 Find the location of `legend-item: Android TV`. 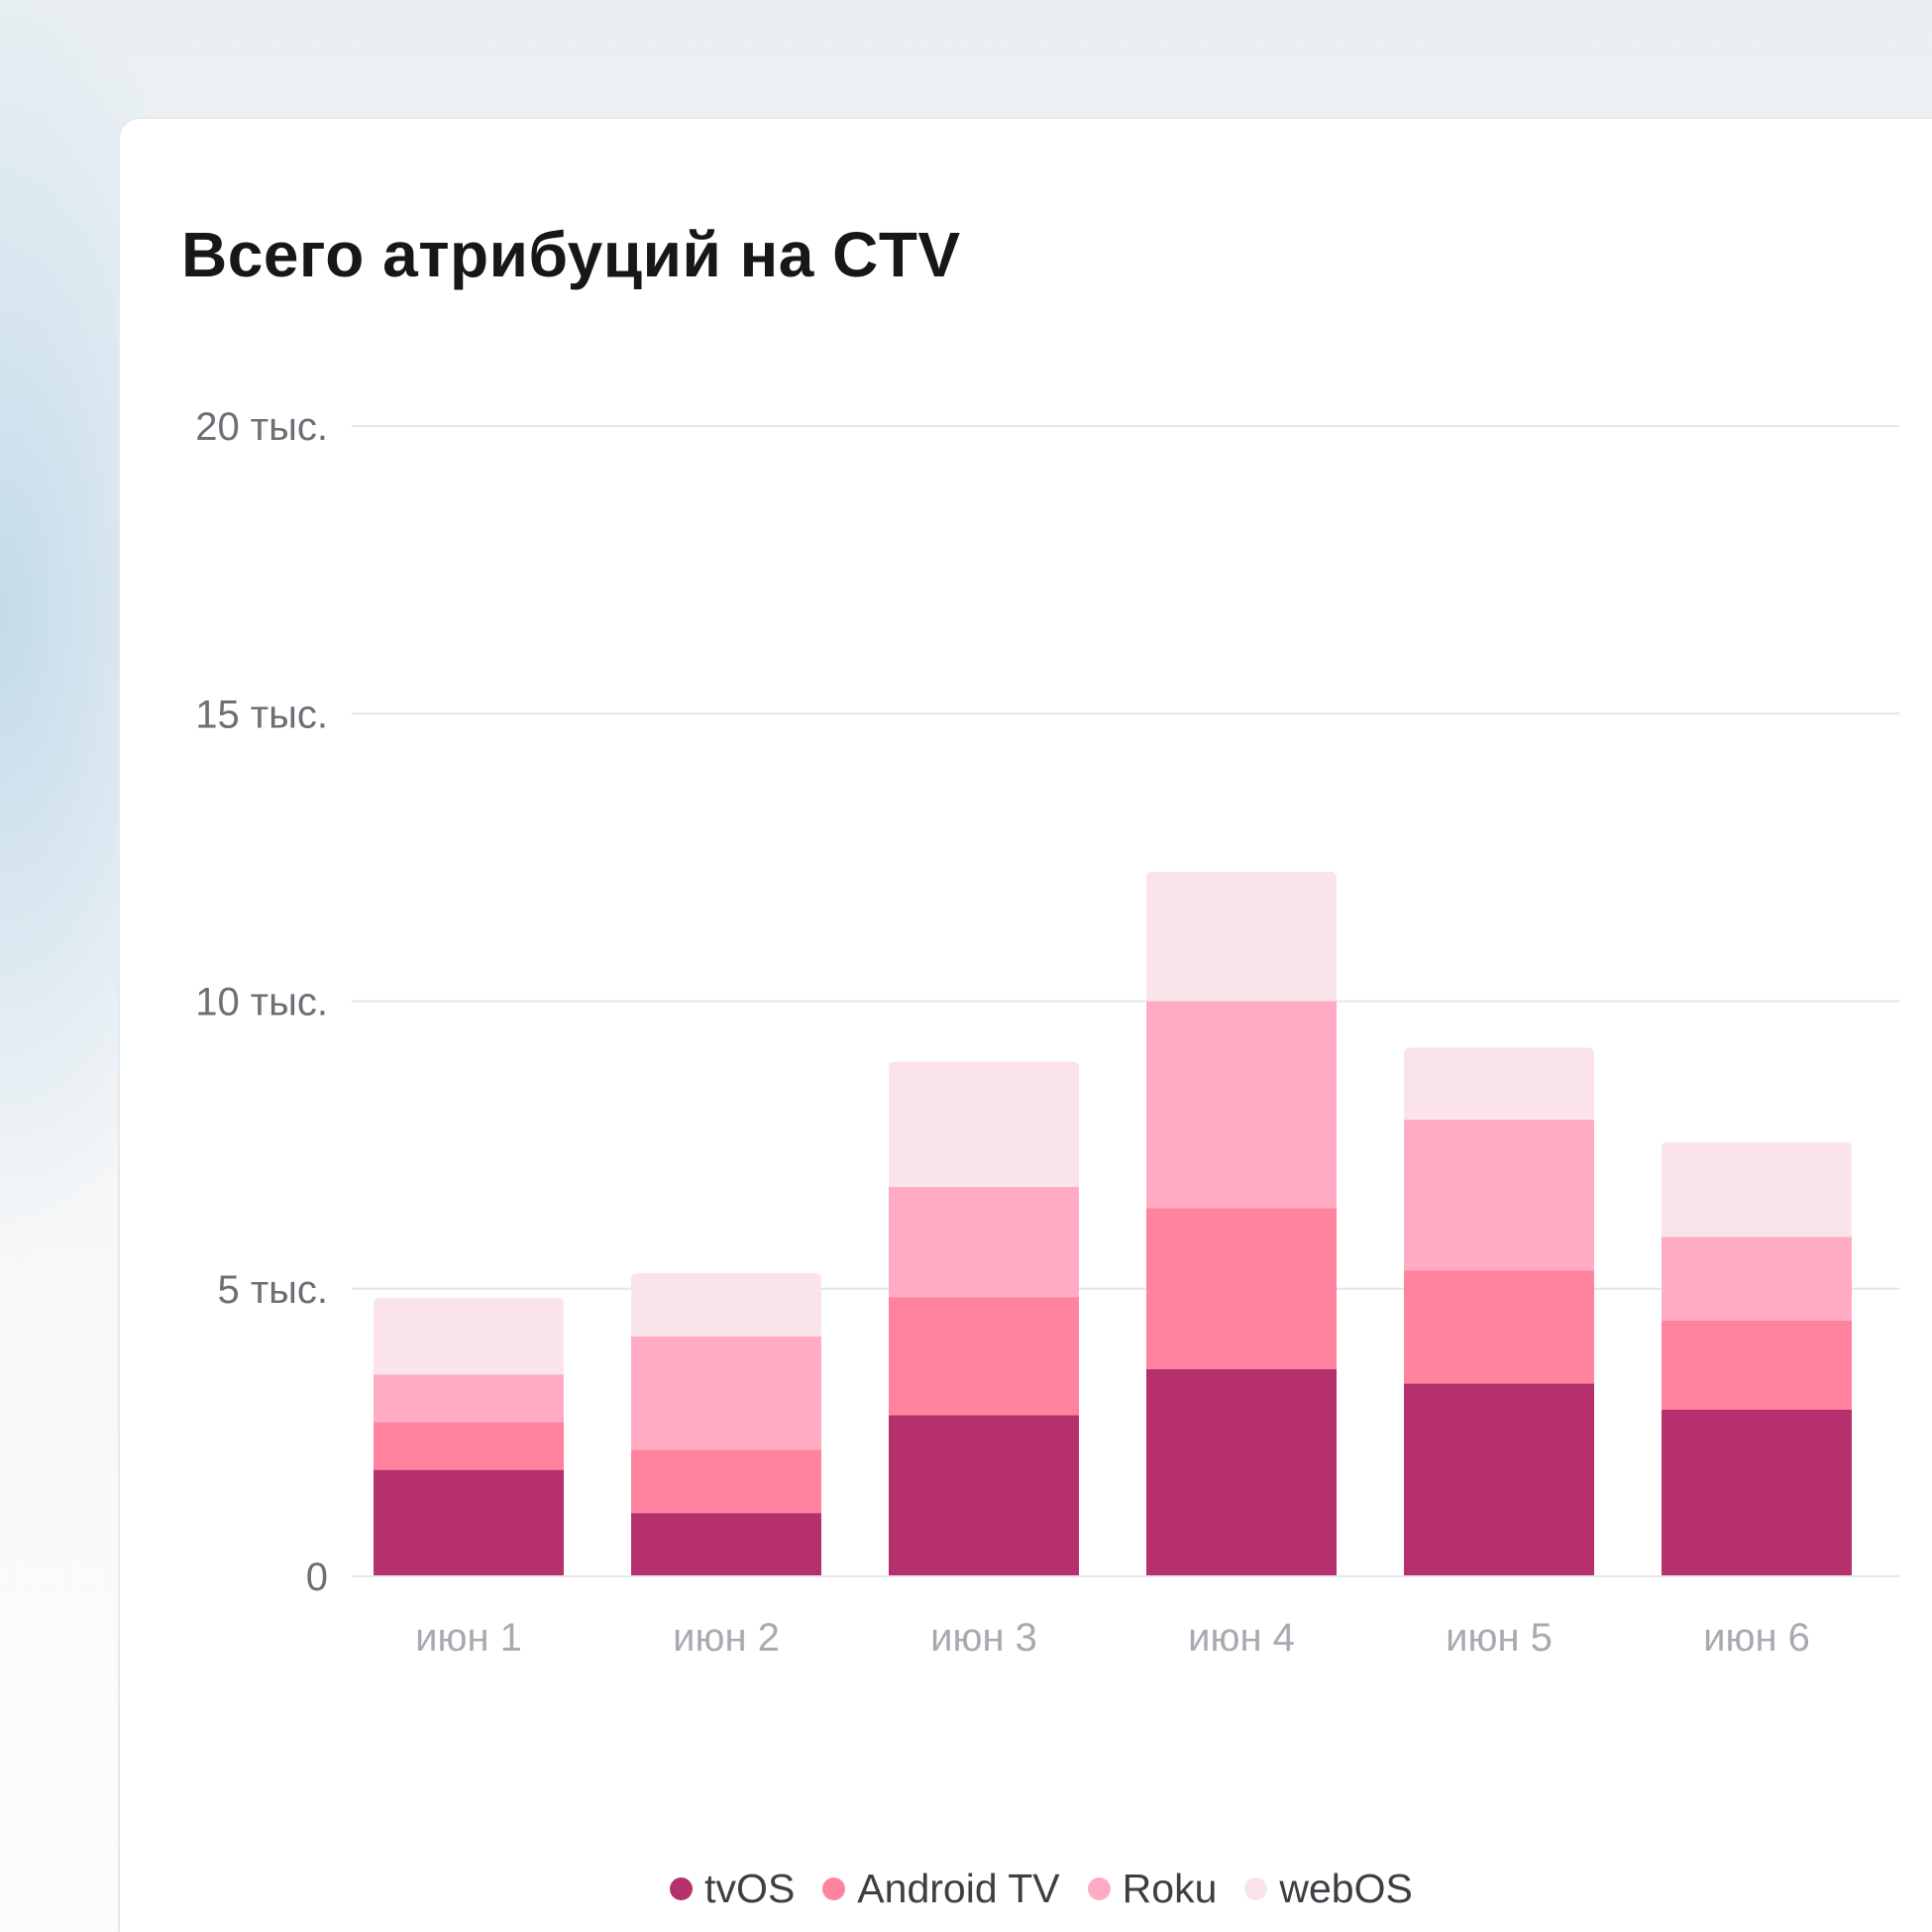

legend-item: Android TV is located at coordinates (941, 1889).